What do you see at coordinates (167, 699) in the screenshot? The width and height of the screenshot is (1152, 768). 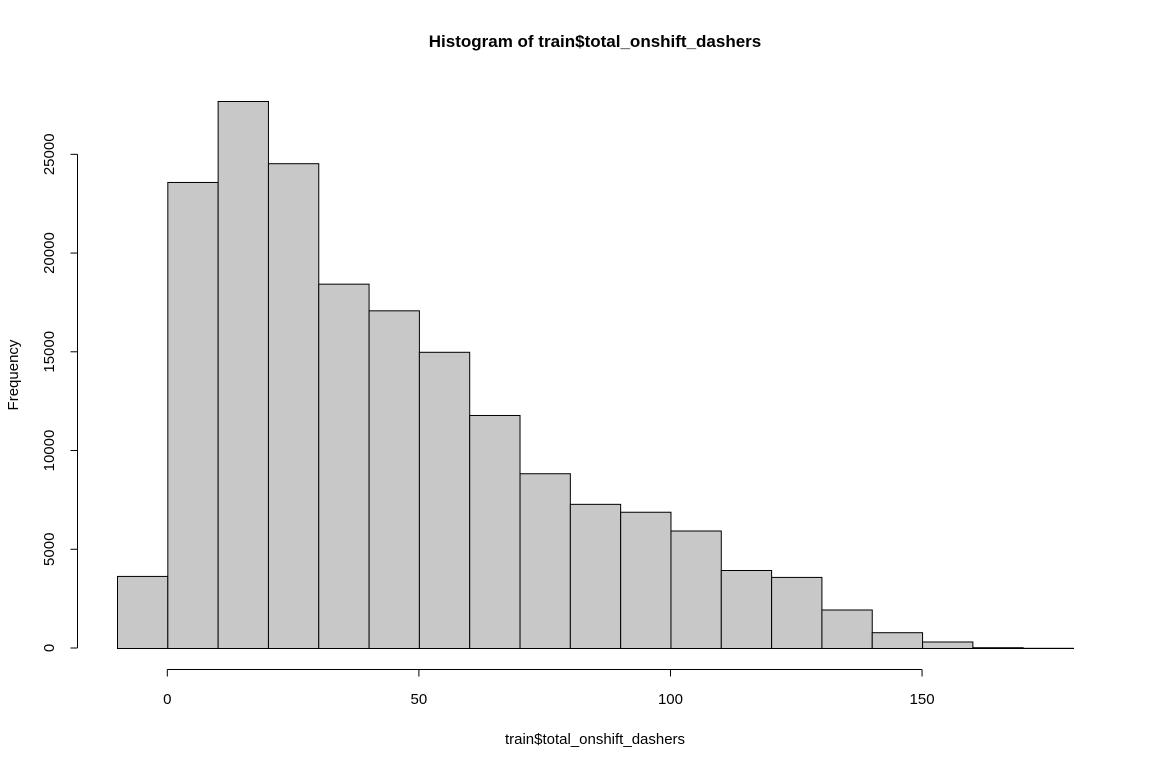 I see `x-tick-label: 0` at bounding box center [167, 699].